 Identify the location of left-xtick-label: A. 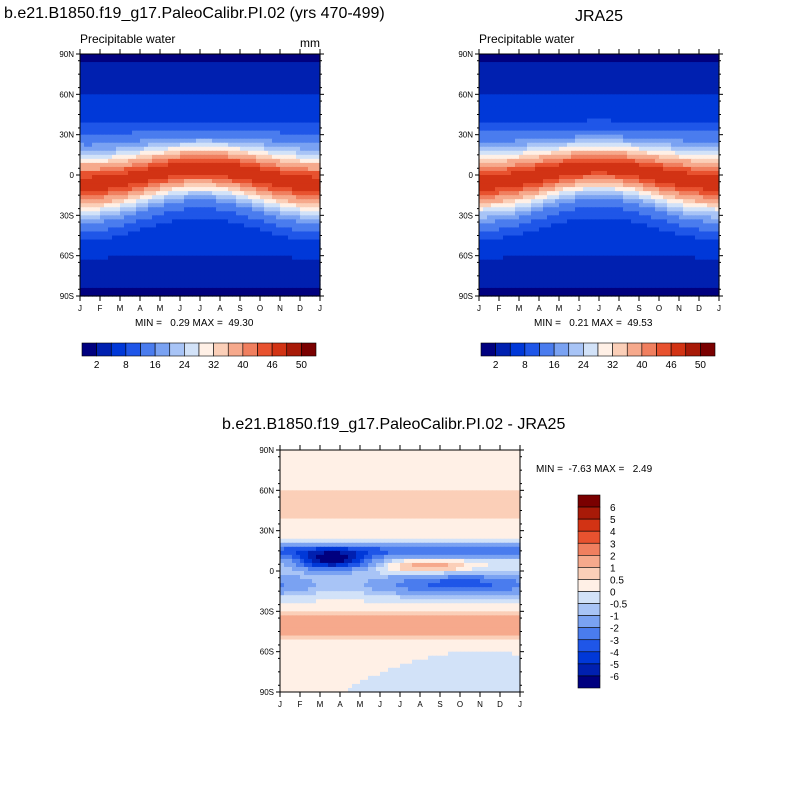
(140, 308).